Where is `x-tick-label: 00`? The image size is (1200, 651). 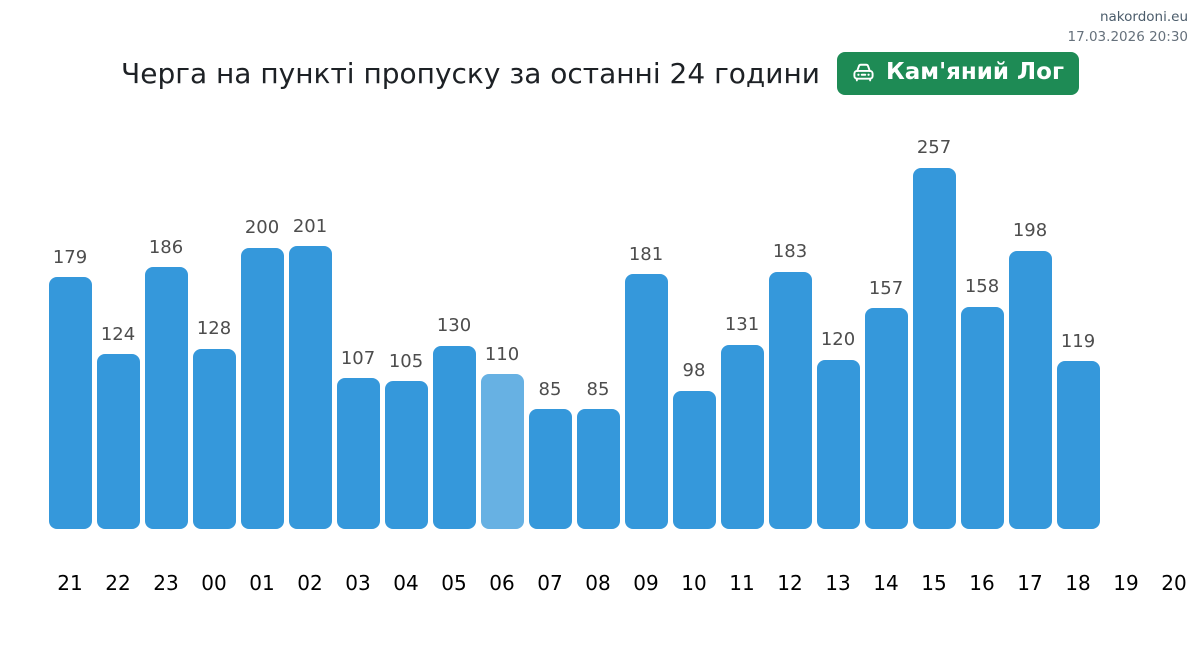 x-tick-label: 00 is located at coordinates (214, 582).